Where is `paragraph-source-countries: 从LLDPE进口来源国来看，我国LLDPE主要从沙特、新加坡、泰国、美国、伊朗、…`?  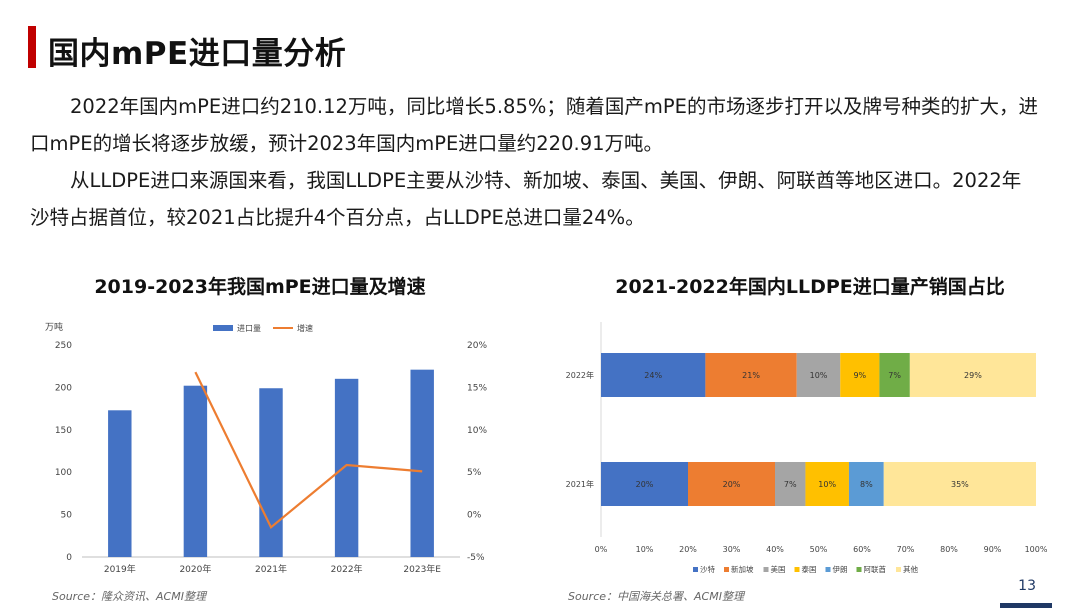
paragraph-source-countries: 从LLDPE进口来源国来看，我国LLDPE主要从沙特、新加坡、泰国、美国、伊朗、… is located at coordinates (526, 199).